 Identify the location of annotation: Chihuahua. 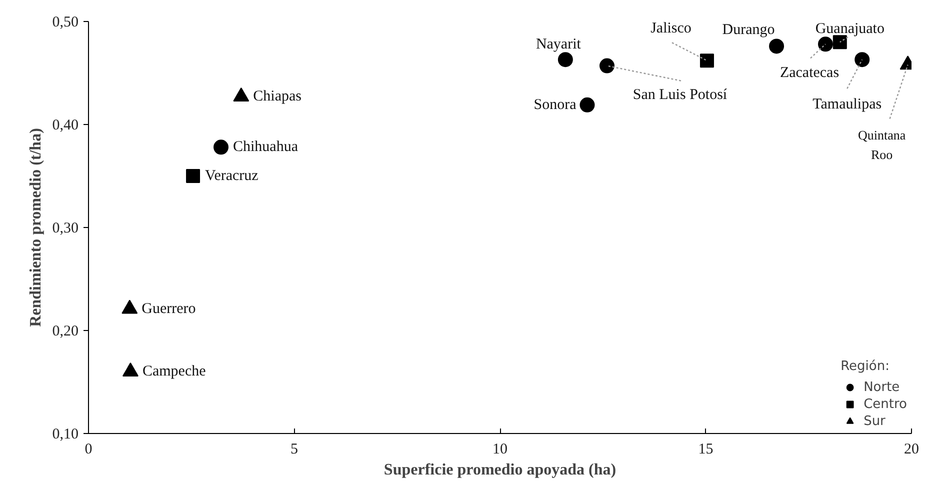
(265, 147).